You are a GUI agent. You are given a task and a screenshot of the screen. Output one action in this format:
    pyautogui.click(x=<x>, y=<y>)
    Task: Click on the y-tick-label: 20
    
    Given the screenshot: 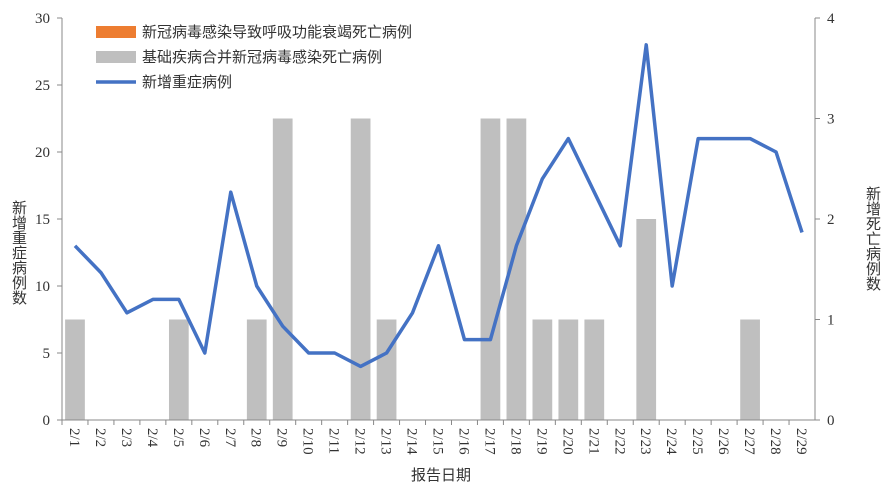 What is the action you would take?
    pyautogui.click(x=42, y=153)
    